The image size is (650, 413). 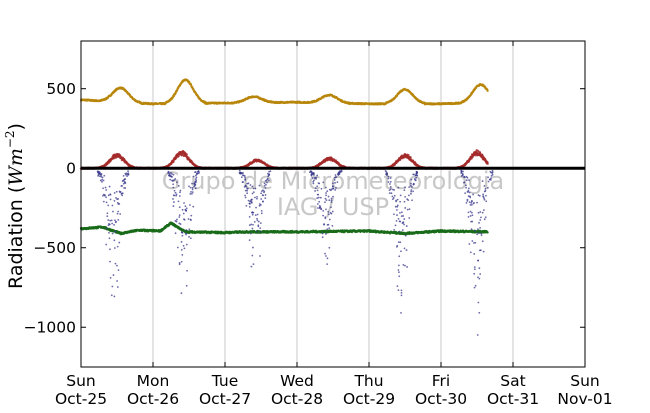 I want to click on x-tick-label-date: Oct-25, so click(x=81, y=399).